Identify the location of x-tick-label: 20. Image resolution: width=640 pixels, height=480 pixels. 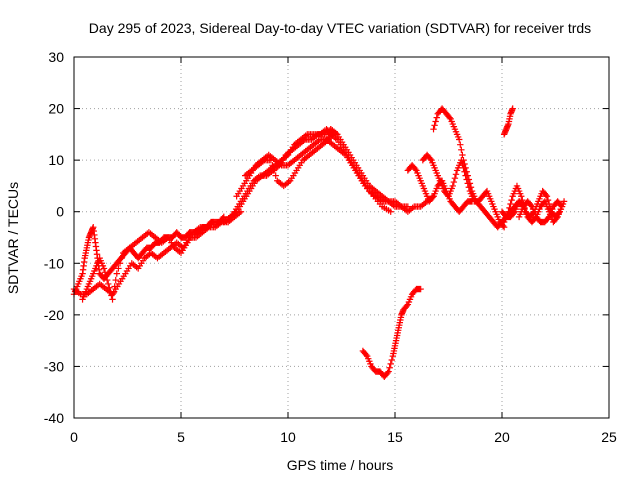
(502, 437).